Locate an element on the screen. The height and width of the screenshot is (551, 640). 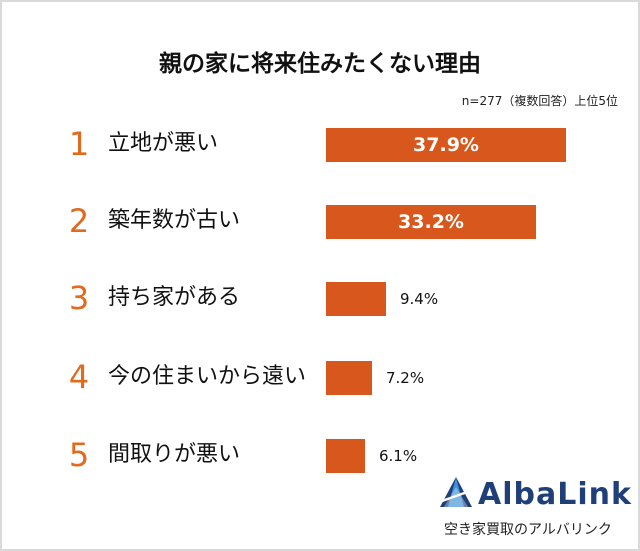
bar-row: 2 築年数が古い 33.2% is located at coordinates (320, 221).